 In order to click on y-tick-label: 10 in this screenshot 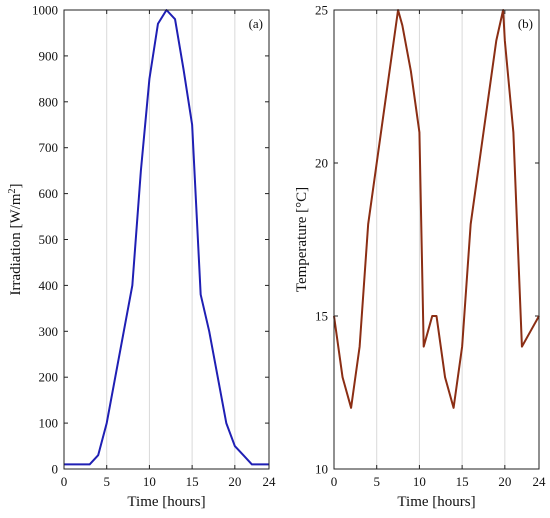, I will do `click(321, 469)`.